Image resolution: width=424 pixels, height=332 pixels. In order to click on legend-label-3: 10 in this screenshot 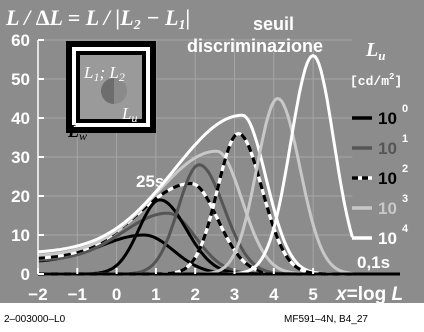, I will do `click(387, 208)`.